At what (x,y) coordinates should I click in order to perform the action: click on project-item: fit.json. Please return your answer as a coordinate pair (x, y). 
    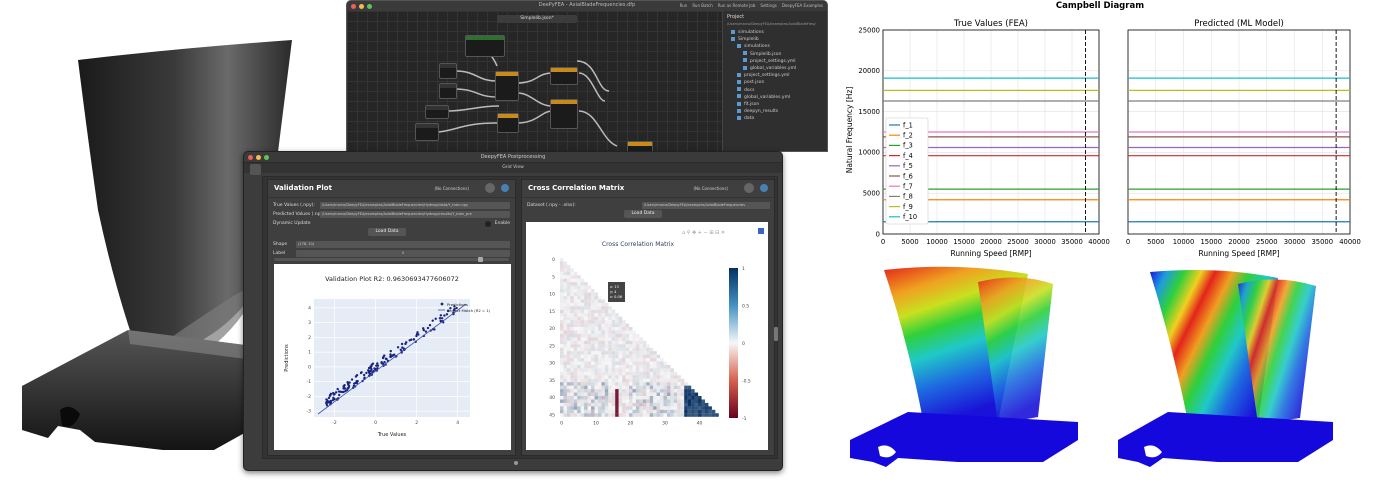
    Looking at the image, I should click on (775, 104).